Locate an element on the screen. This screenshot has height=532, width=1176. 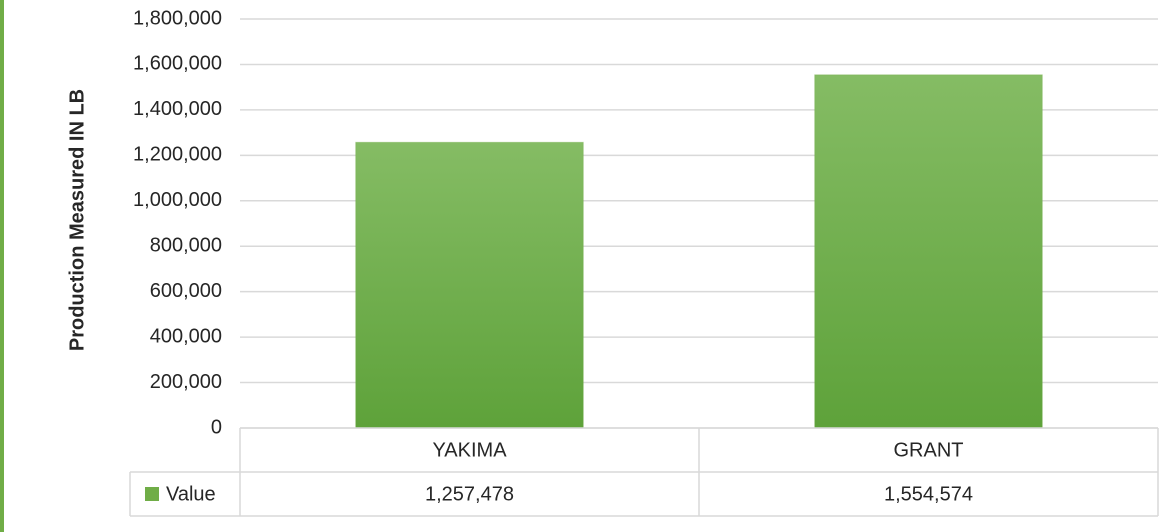
y-tick-label: 0 is located at coordinates (216, 427).